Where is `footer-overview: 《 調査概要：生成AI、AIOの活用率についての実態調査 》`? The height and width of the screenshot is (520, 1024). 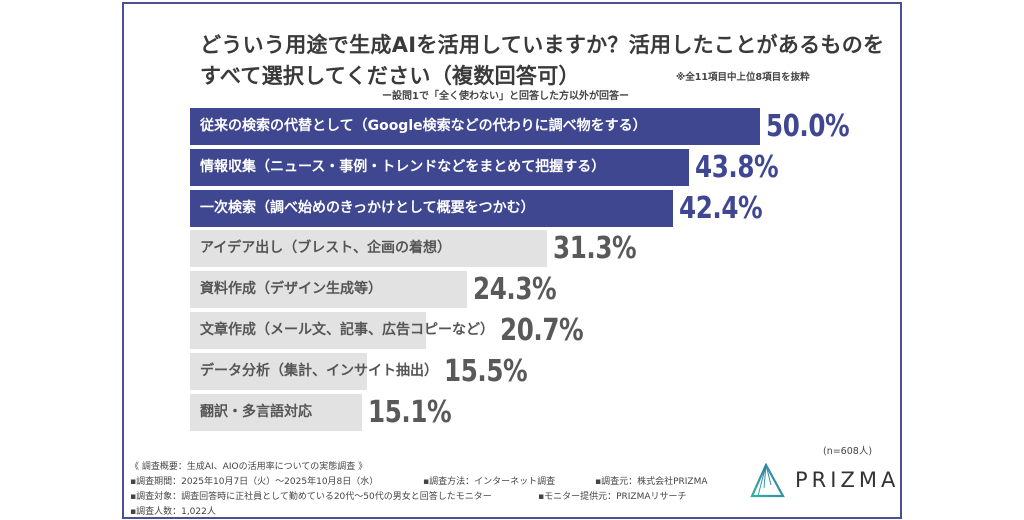 footer-overview: 《 調査概要：生成AI、AIOの活用率についての実態調査 》 is located at coordinates (249, 467).